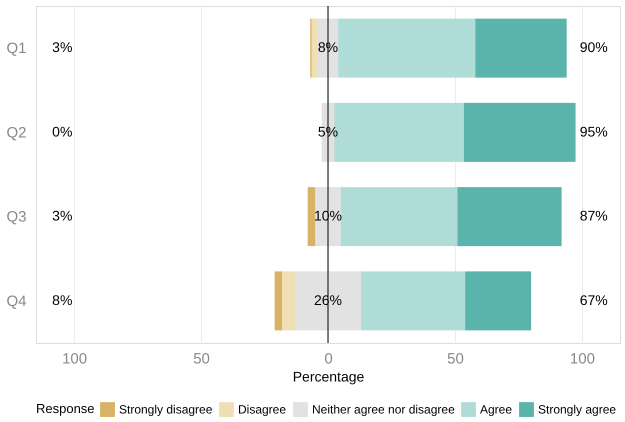  What do you see at coordinates (594, 300) in the screenshot?
I see `annotation: 67%` at bounding box center [594, 300].